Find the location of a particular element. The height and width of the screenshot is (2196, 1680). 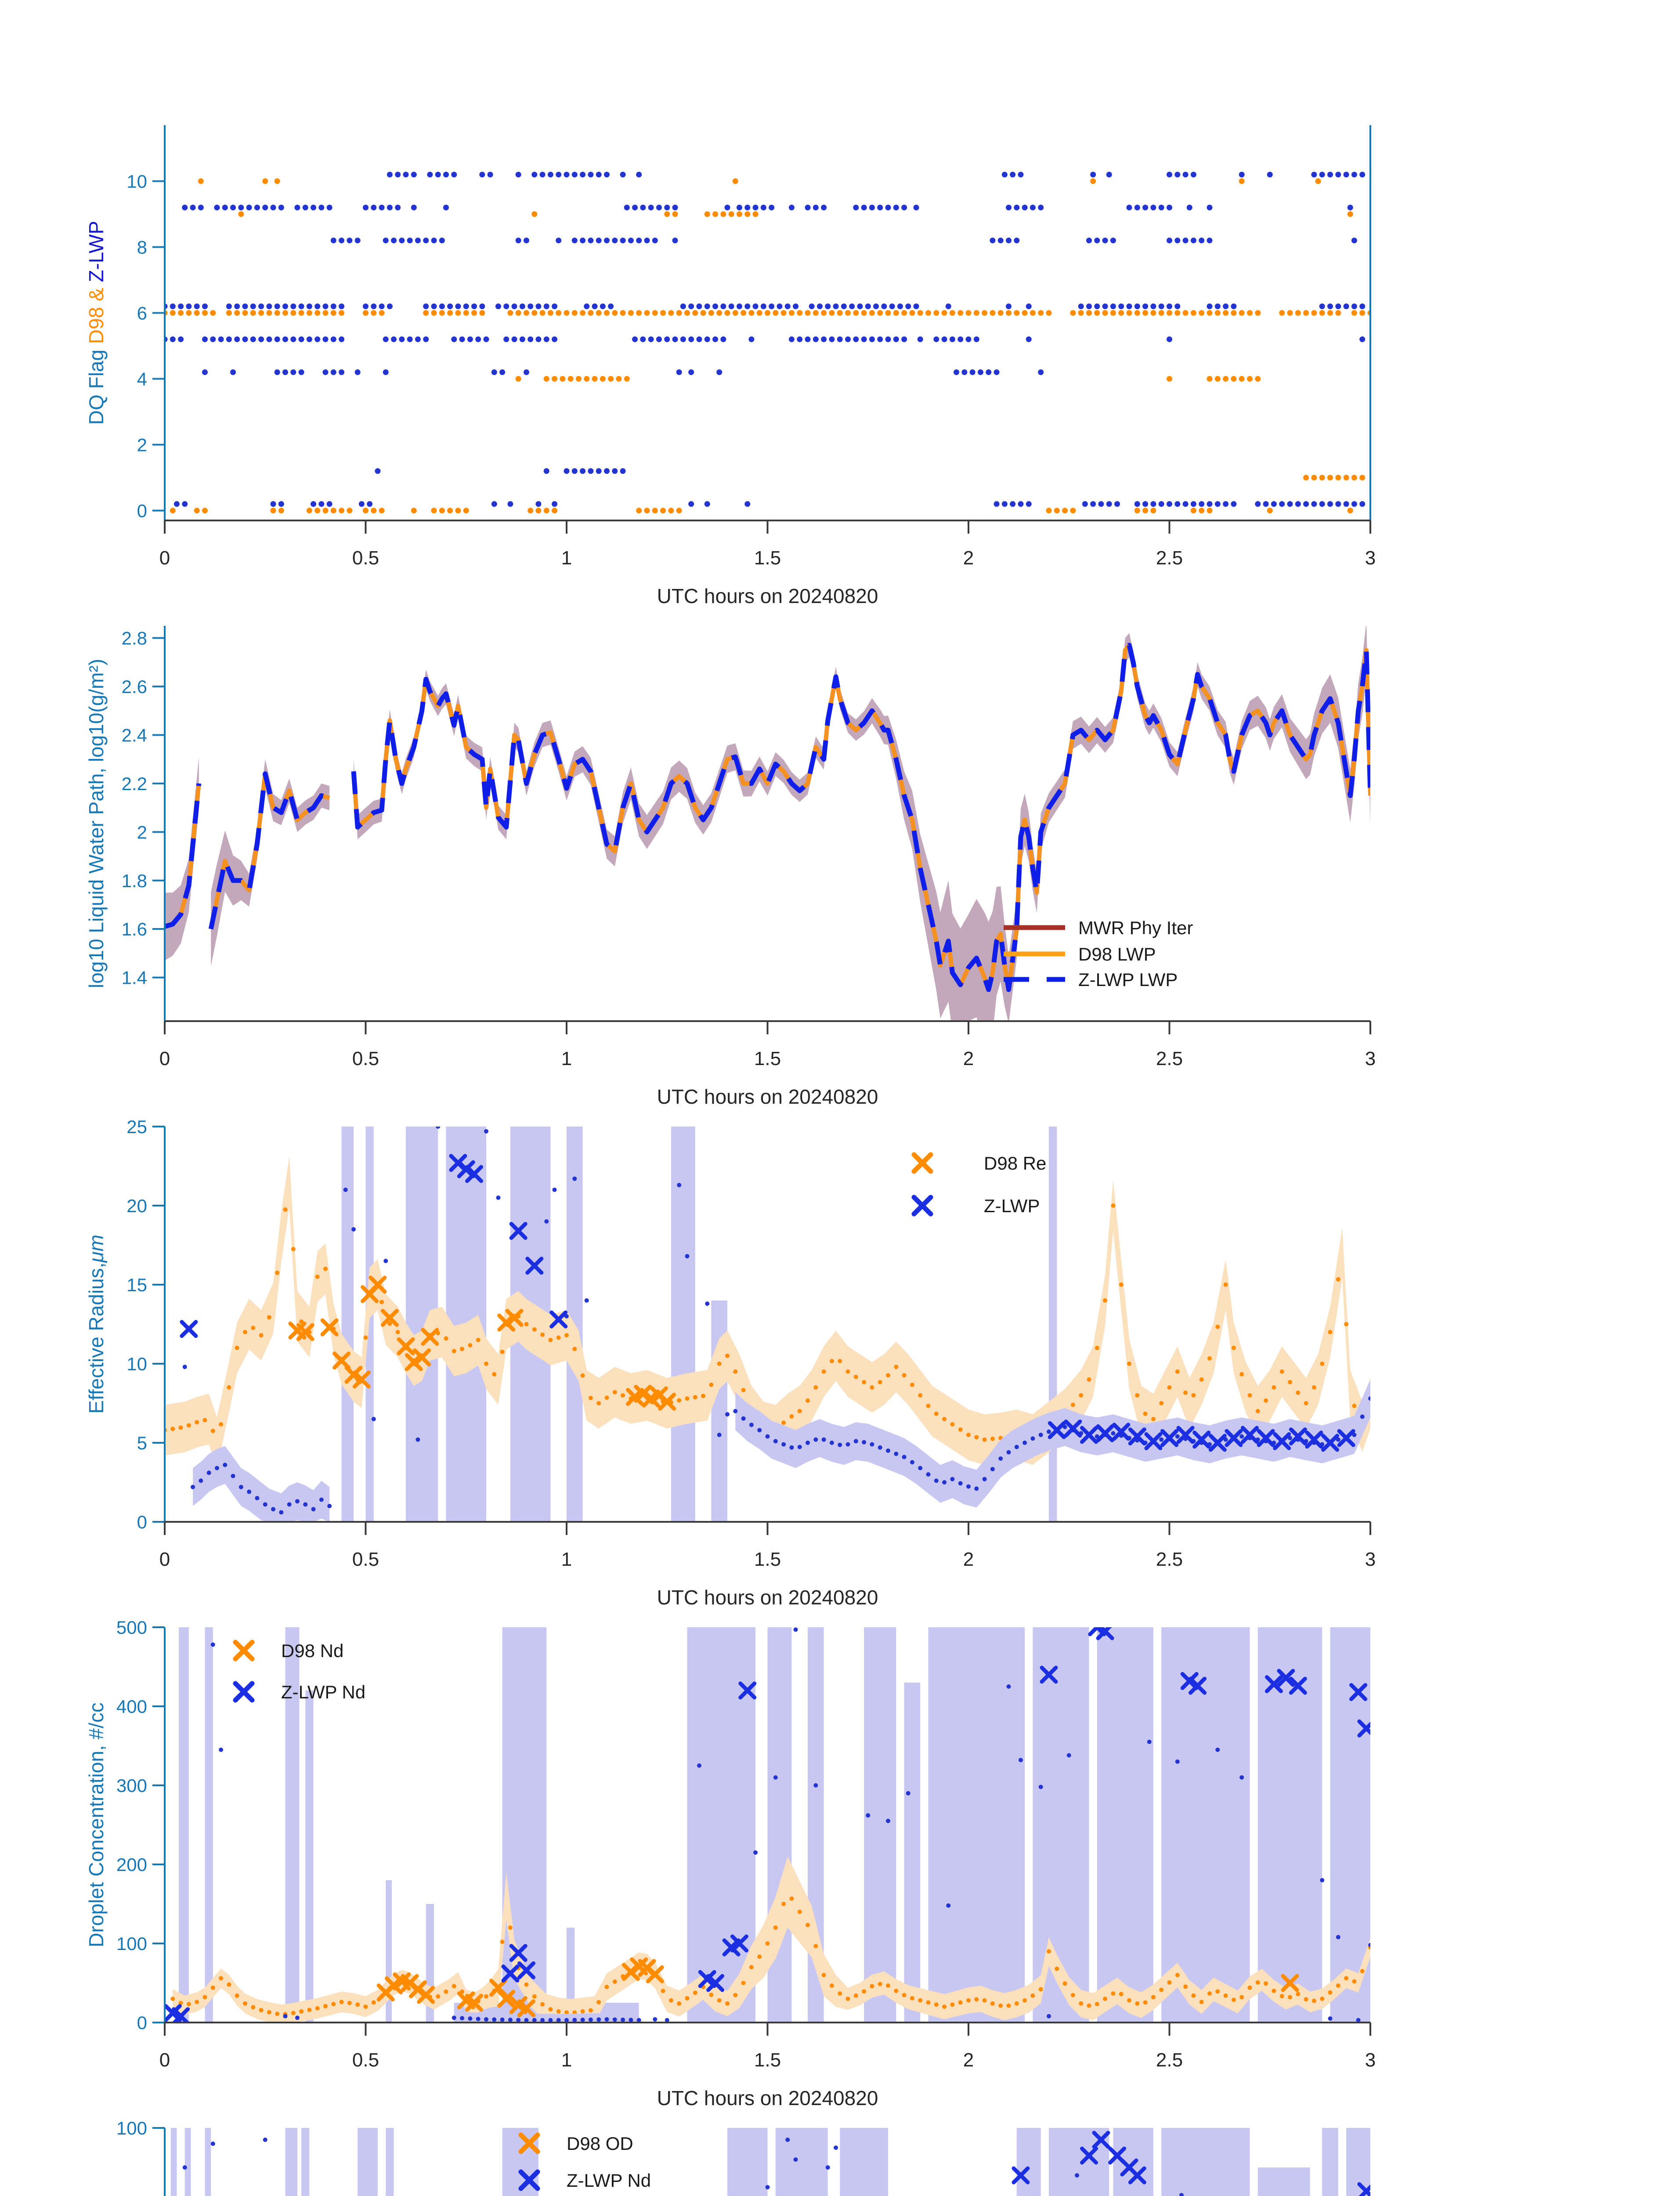

y-tick-label: 20 is located at coordinates (136, 1206).